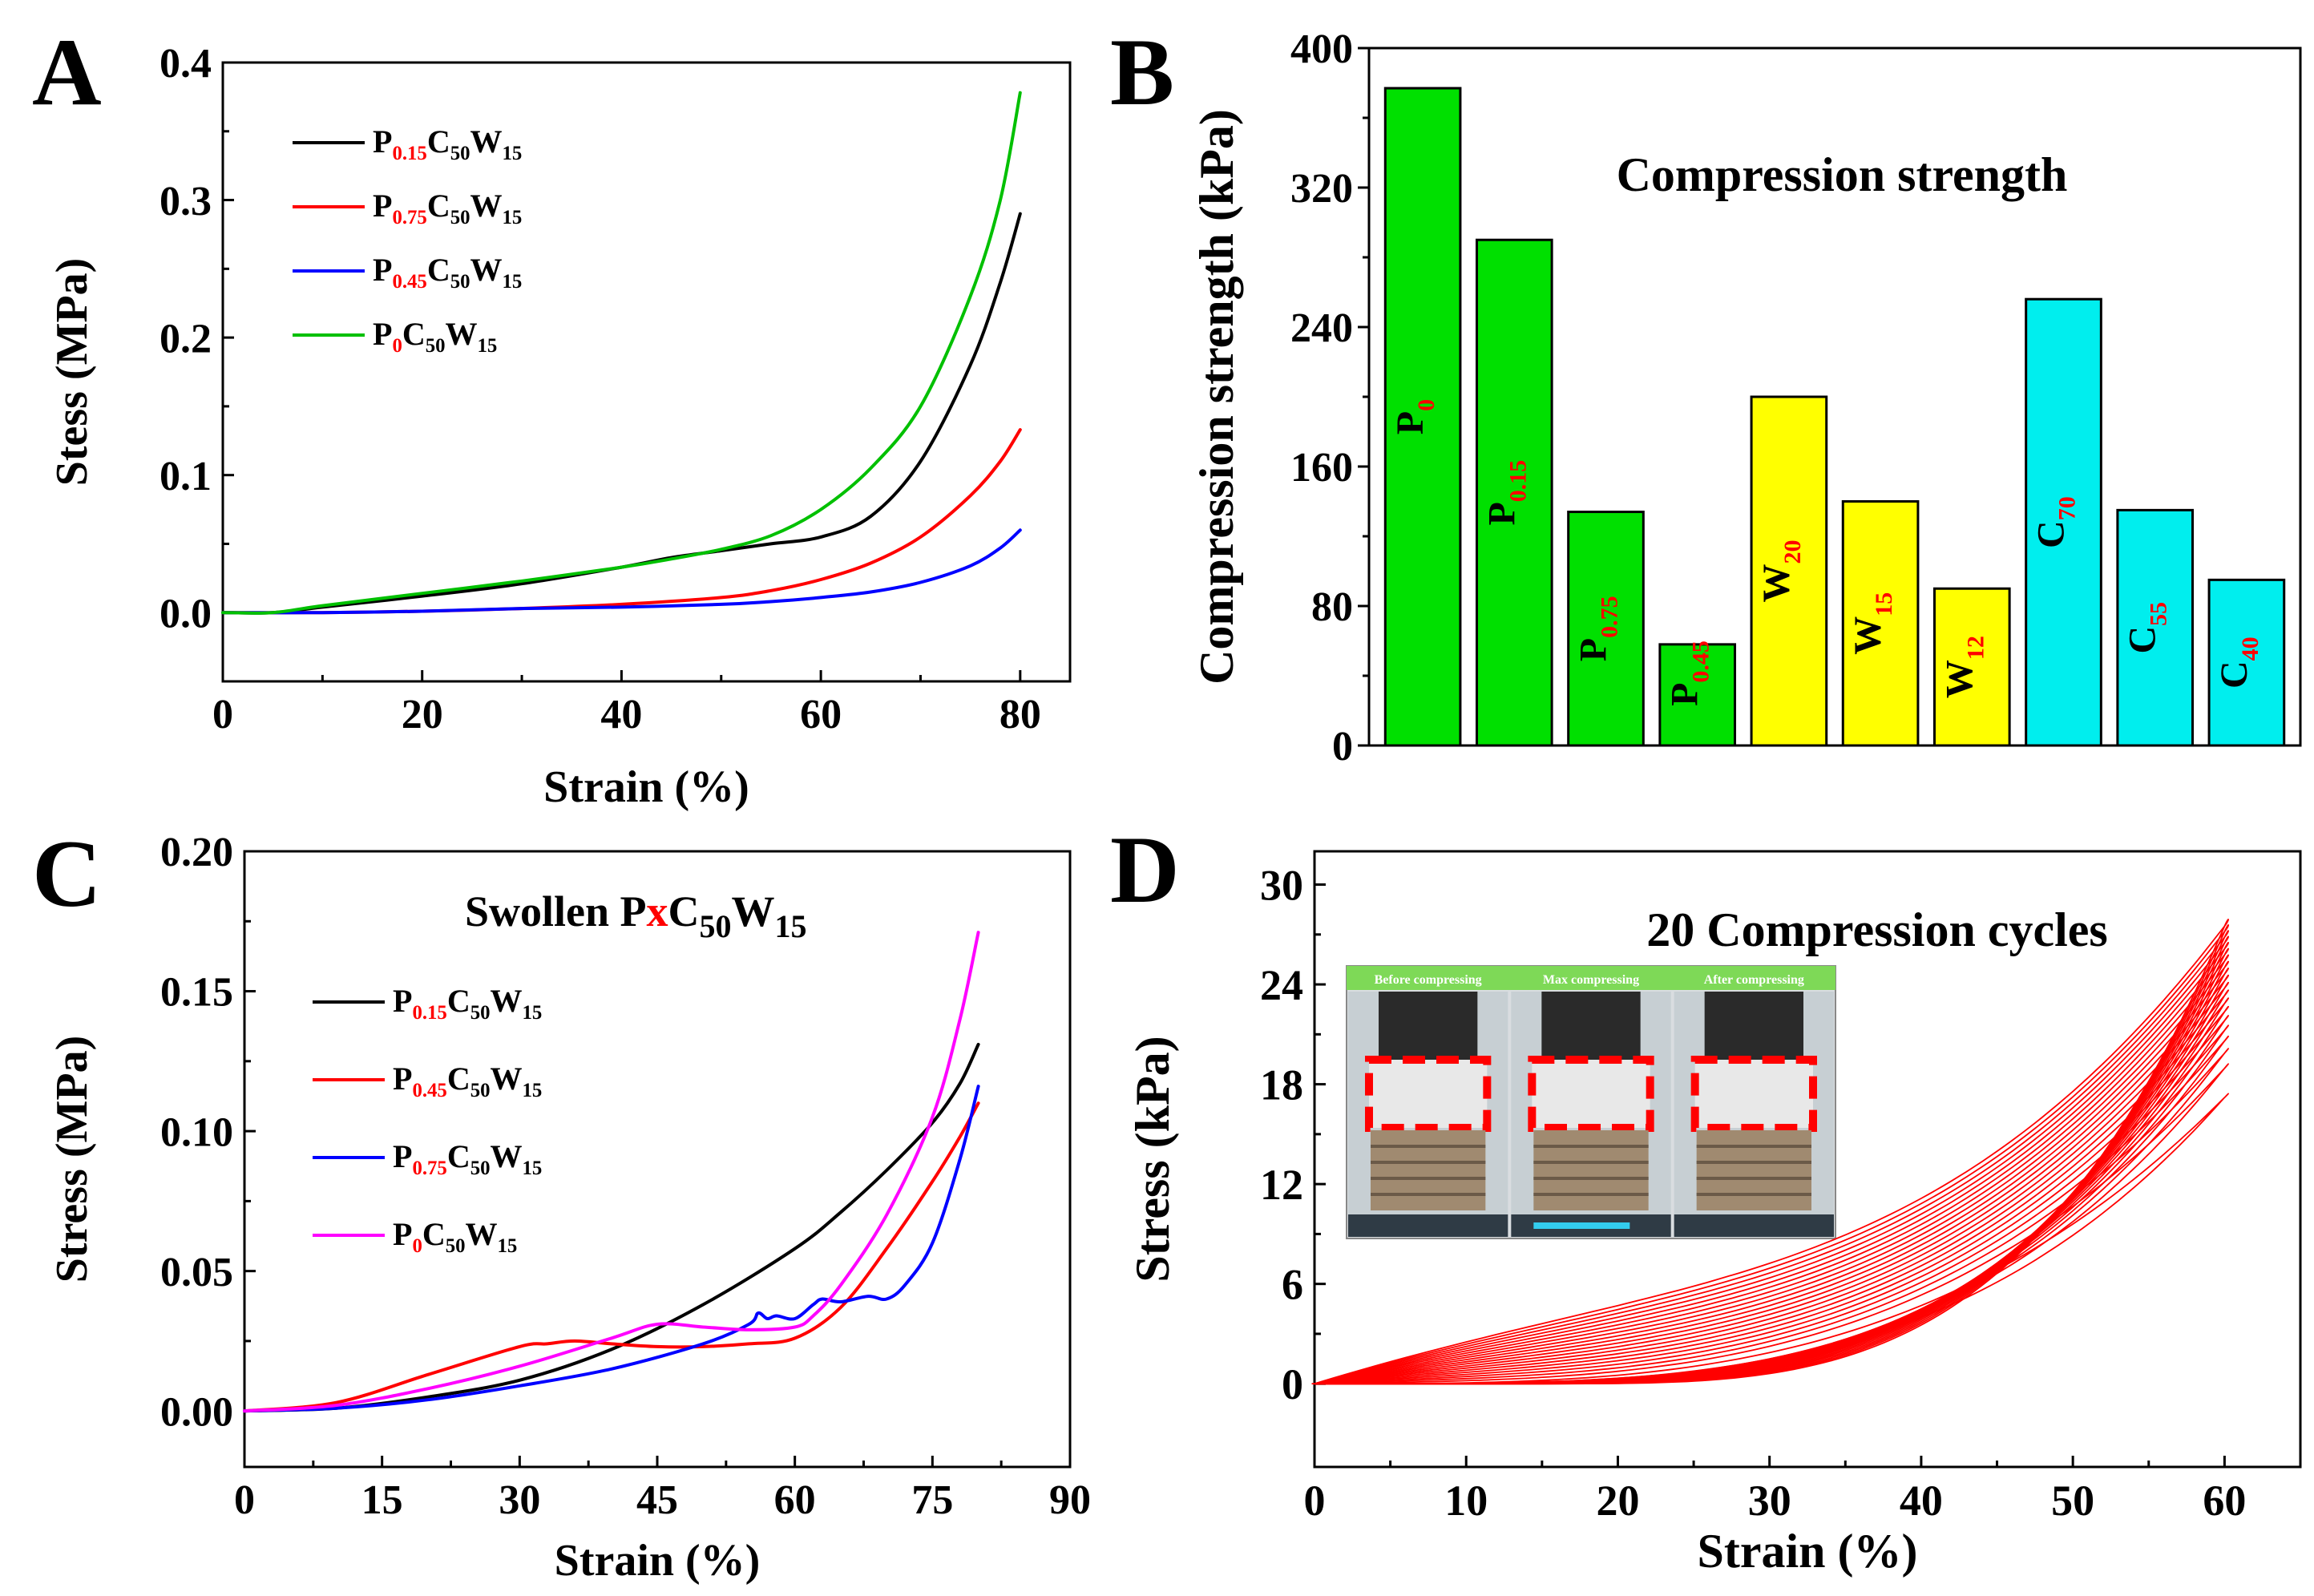 Image resolution: width=2314 pixels, height=1596 pixels. I want to click on chart-title: Swollen PxC50W15, so click(636, 915).